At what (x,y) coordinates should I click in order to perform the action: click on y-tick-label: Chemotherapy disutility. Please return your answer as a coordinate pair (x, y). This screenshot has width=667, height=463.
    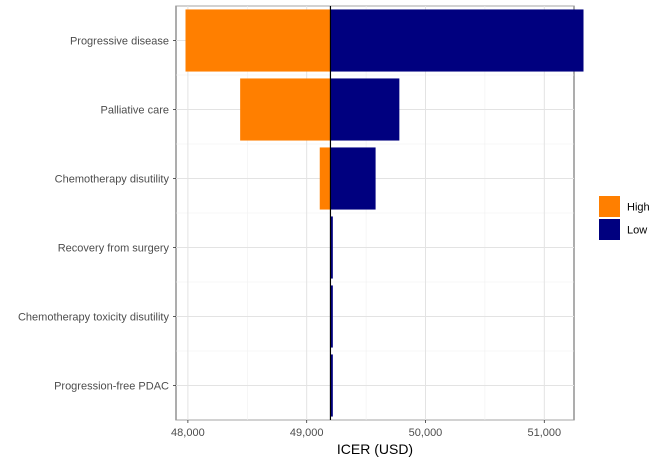
    Looking at the image, I should click on (112, 180).